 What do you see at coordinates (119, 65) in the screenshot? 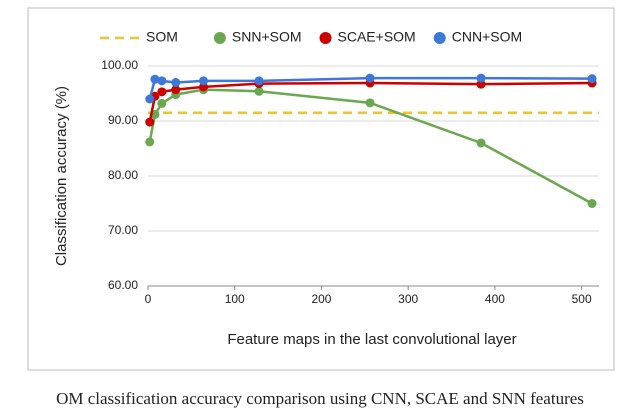
I see `y-tick-label: 100.00` at bounding box center [119, 65].